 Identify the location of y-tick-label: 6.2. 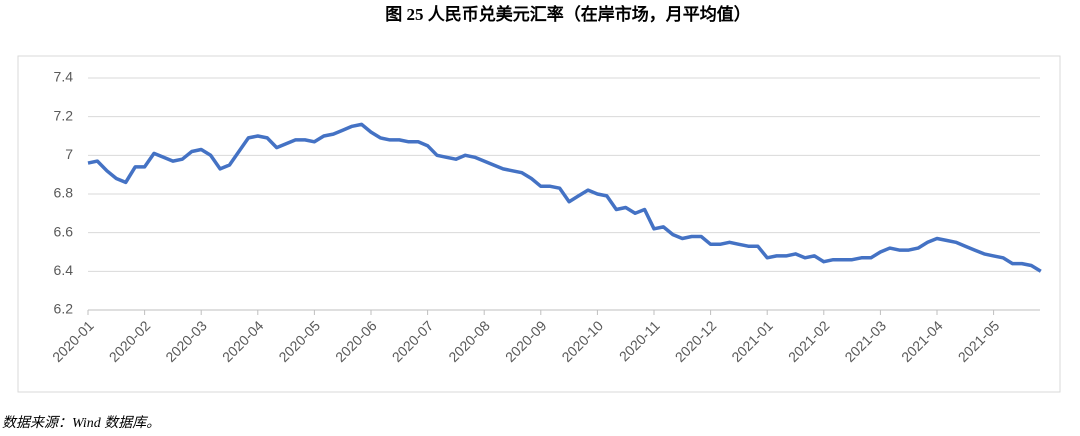
(64, 309).